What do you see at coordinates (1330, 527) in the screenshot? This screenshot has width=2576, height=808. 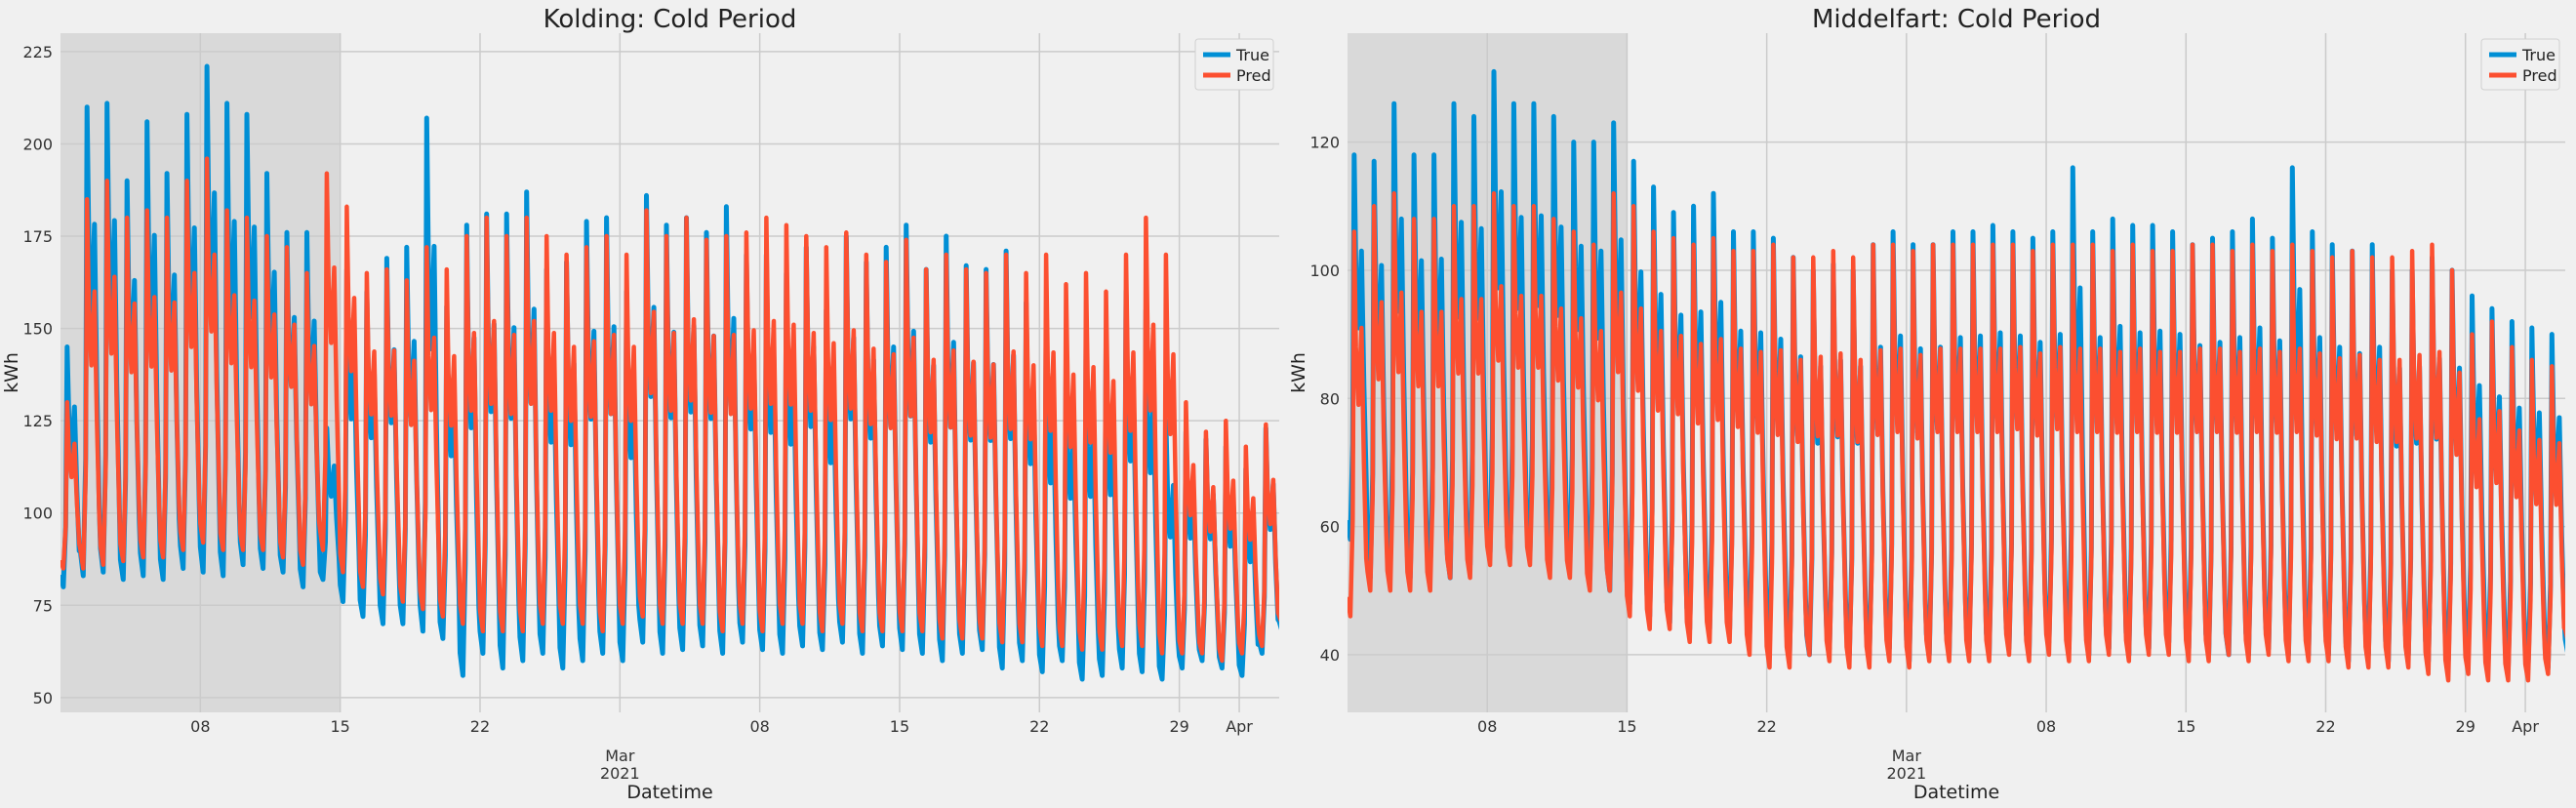 I see `y-tick-label: 60` at bounding box center [1330, 527].